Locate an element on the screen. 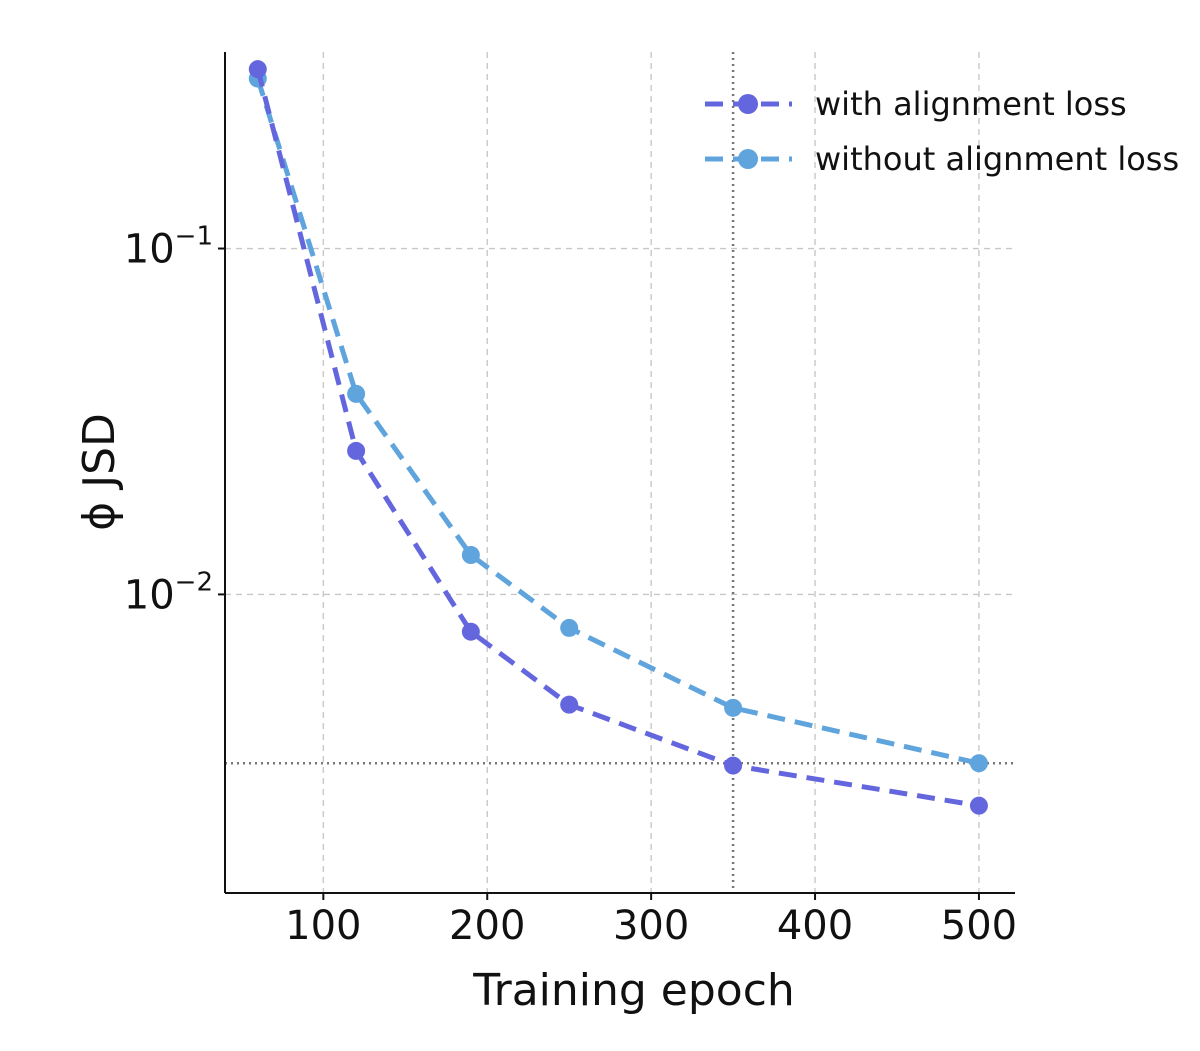 The width and height of the screenshot is (1200, 1051). y-tick-exponent: −1 is located at coordinates (194, 237).